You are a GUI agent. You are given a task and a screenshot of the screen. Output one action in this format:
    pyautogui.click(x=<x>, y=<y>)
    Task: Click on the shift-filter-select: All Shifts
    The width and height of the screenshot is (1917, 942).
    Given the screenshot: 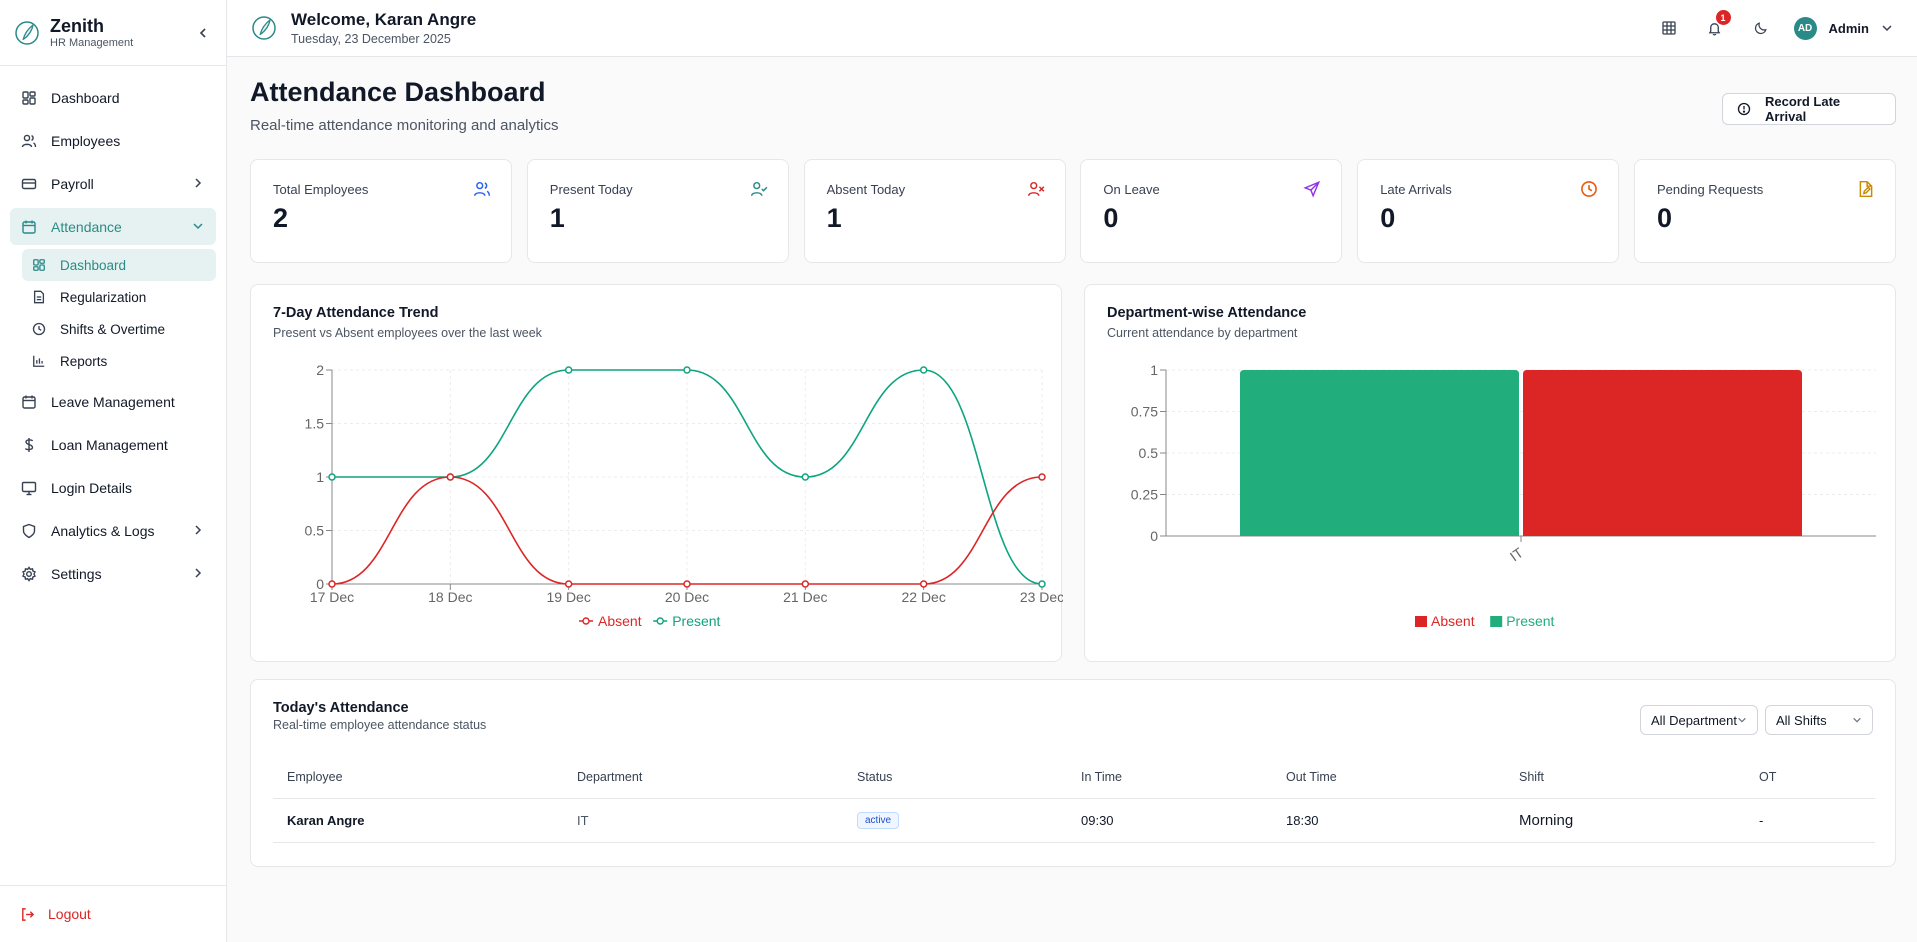 What is the action you would take?
    pyautogui.click(x=1819, y=720)
    